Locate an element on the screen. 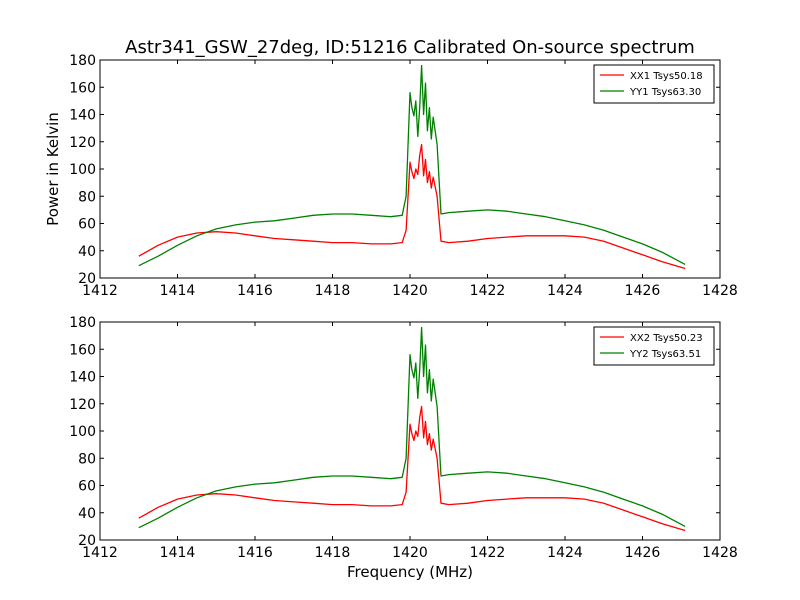  legend: XX2 Tsys50.23 YY2 Tsys63.51 is located at coordinates (654, 346).